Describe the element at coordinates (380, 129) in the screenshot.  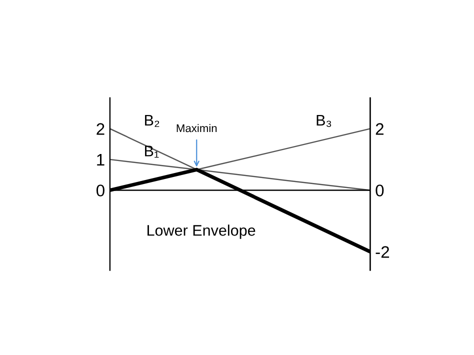
I see `y2-tick-label: 2` at that location.